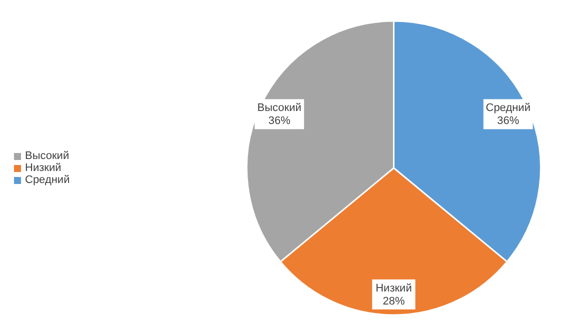  Describe the element at coordinates (279, 108) in the screenshot. I see `slice-label: Высокий` at that location.